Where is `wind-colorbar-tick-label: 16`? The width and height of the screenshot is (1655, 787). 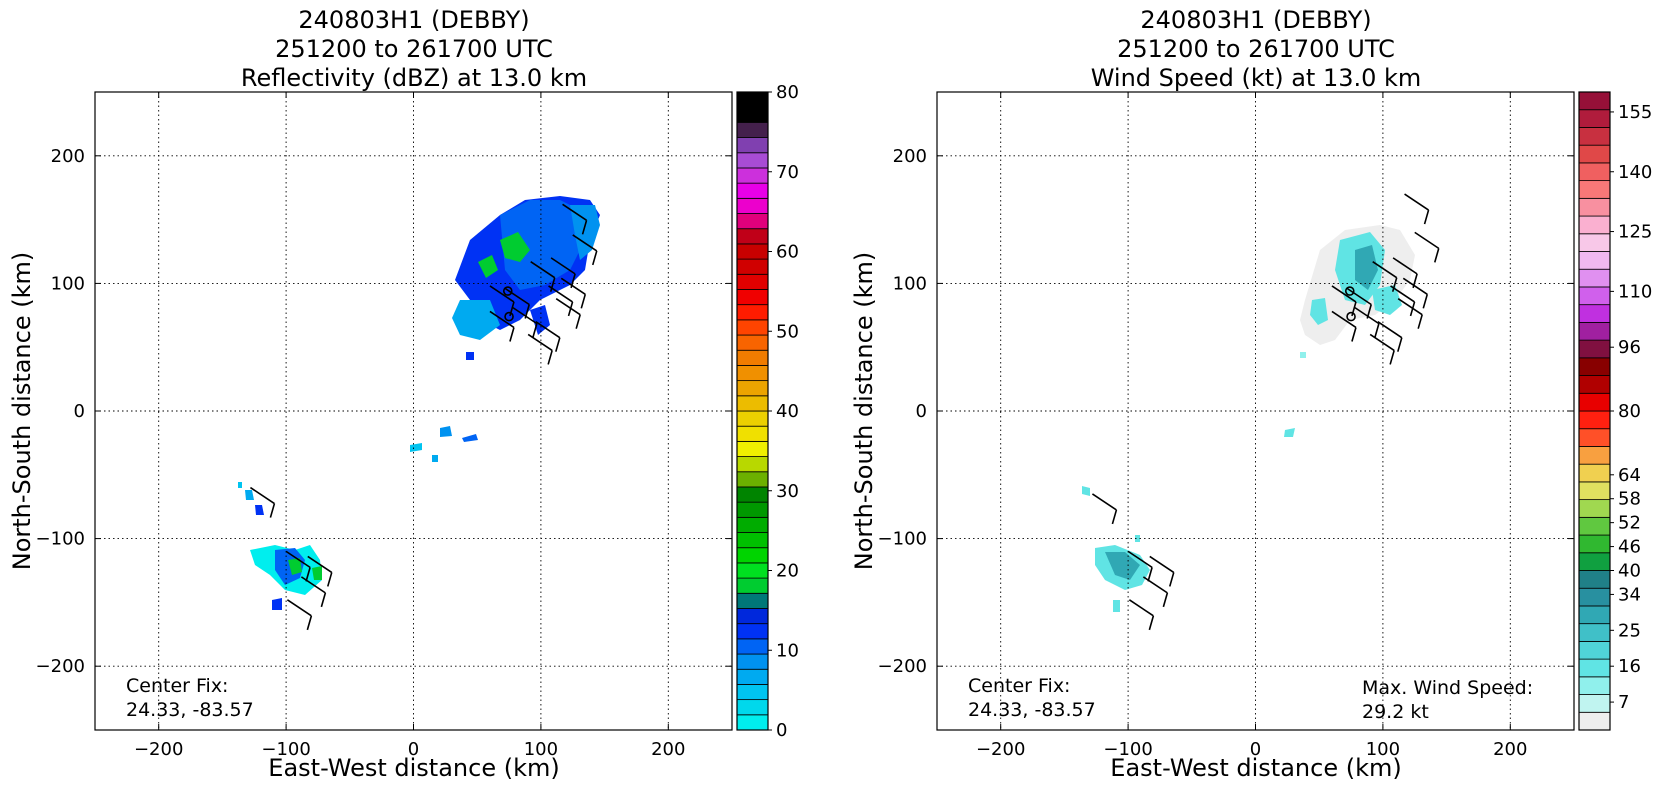 wind-colorbar-tick-label: 16 is located at coordinates (1629, 666).